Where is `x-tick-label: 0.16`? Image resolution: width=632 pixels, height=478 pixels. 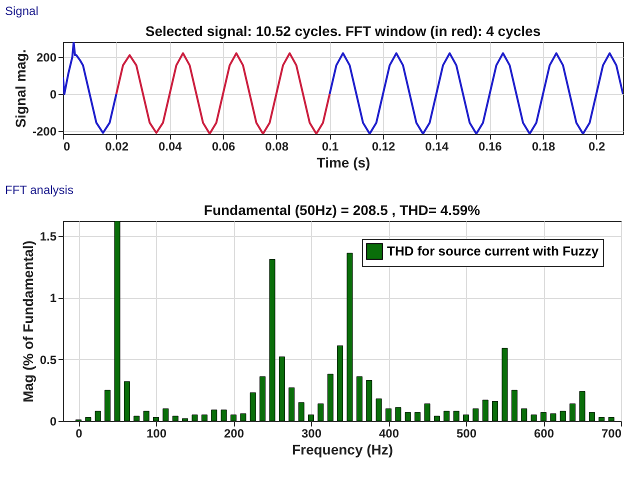
x-tick-label: 0.16 is located at coordinates (490, 147).